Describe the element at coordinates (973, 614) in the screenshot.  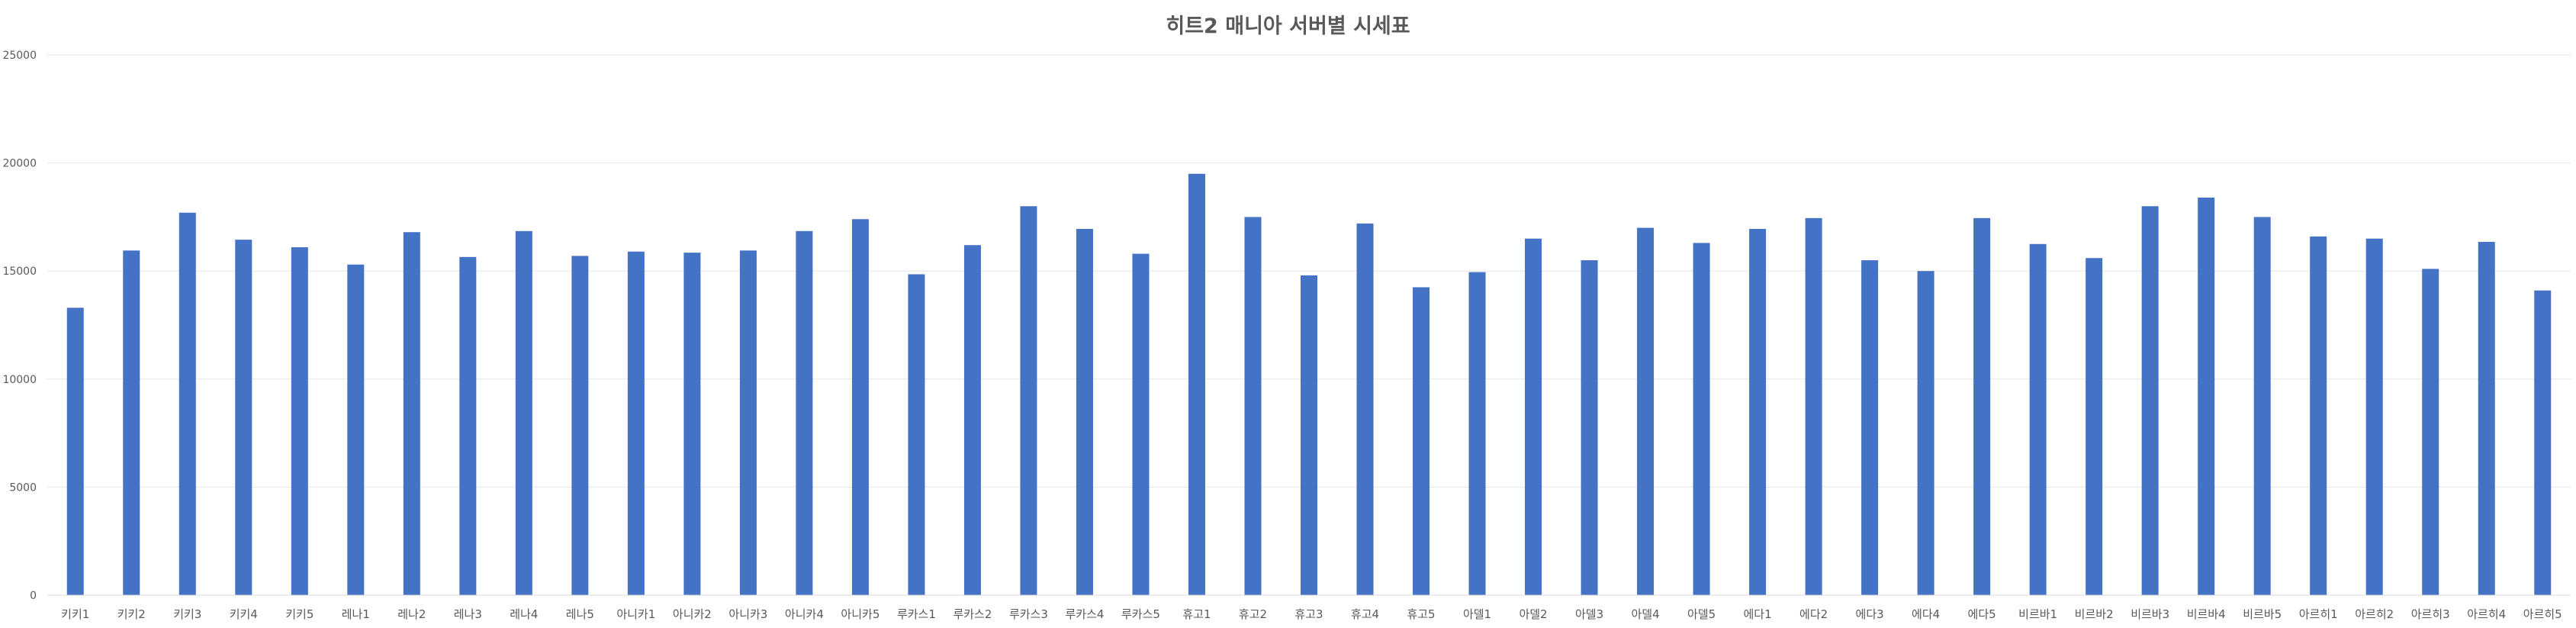
I see `x-tick-label: 루카스2` at that location.